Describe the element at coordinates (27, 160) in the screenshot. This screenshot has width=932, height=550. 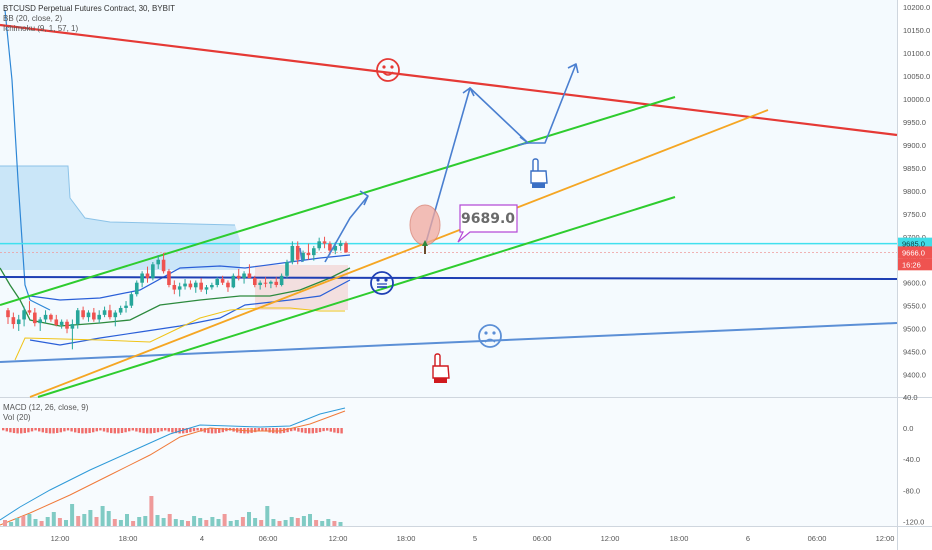
I see `ichimoku-conversion-line` at that location.